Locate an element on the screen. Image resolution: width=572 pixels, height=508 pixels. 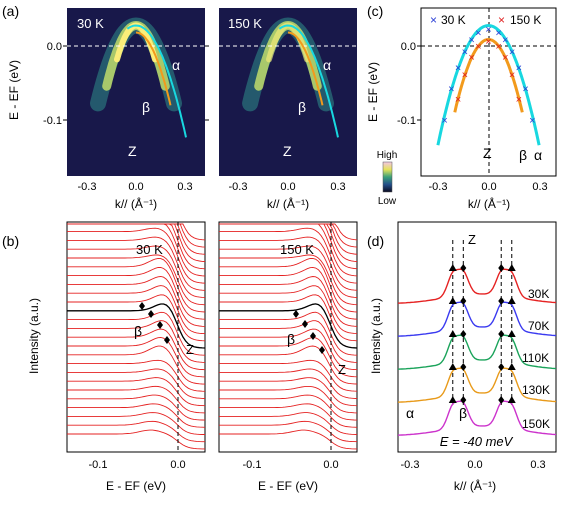
c-point-0-9: × is located at coordinates (512, 52).